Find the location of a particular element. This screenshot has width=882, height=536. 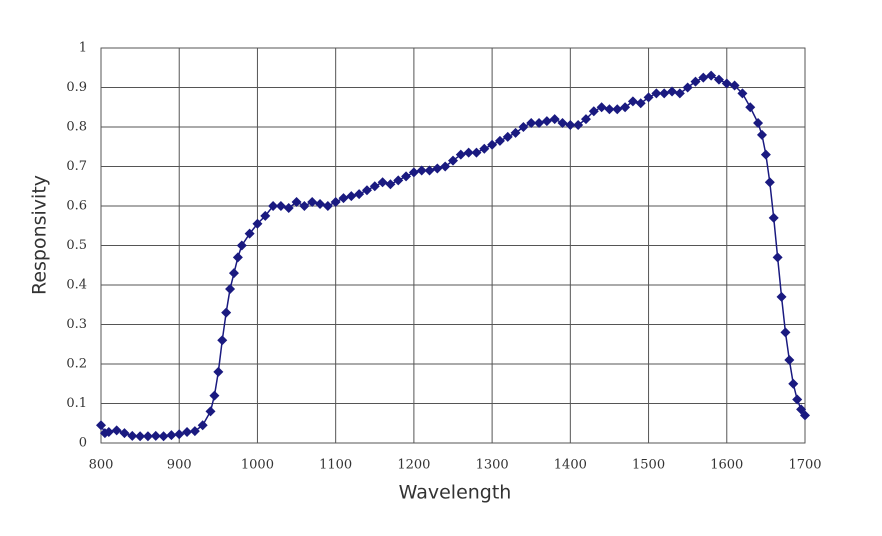

y-tick-label: 0.2 is located at coordinates (76, 364).